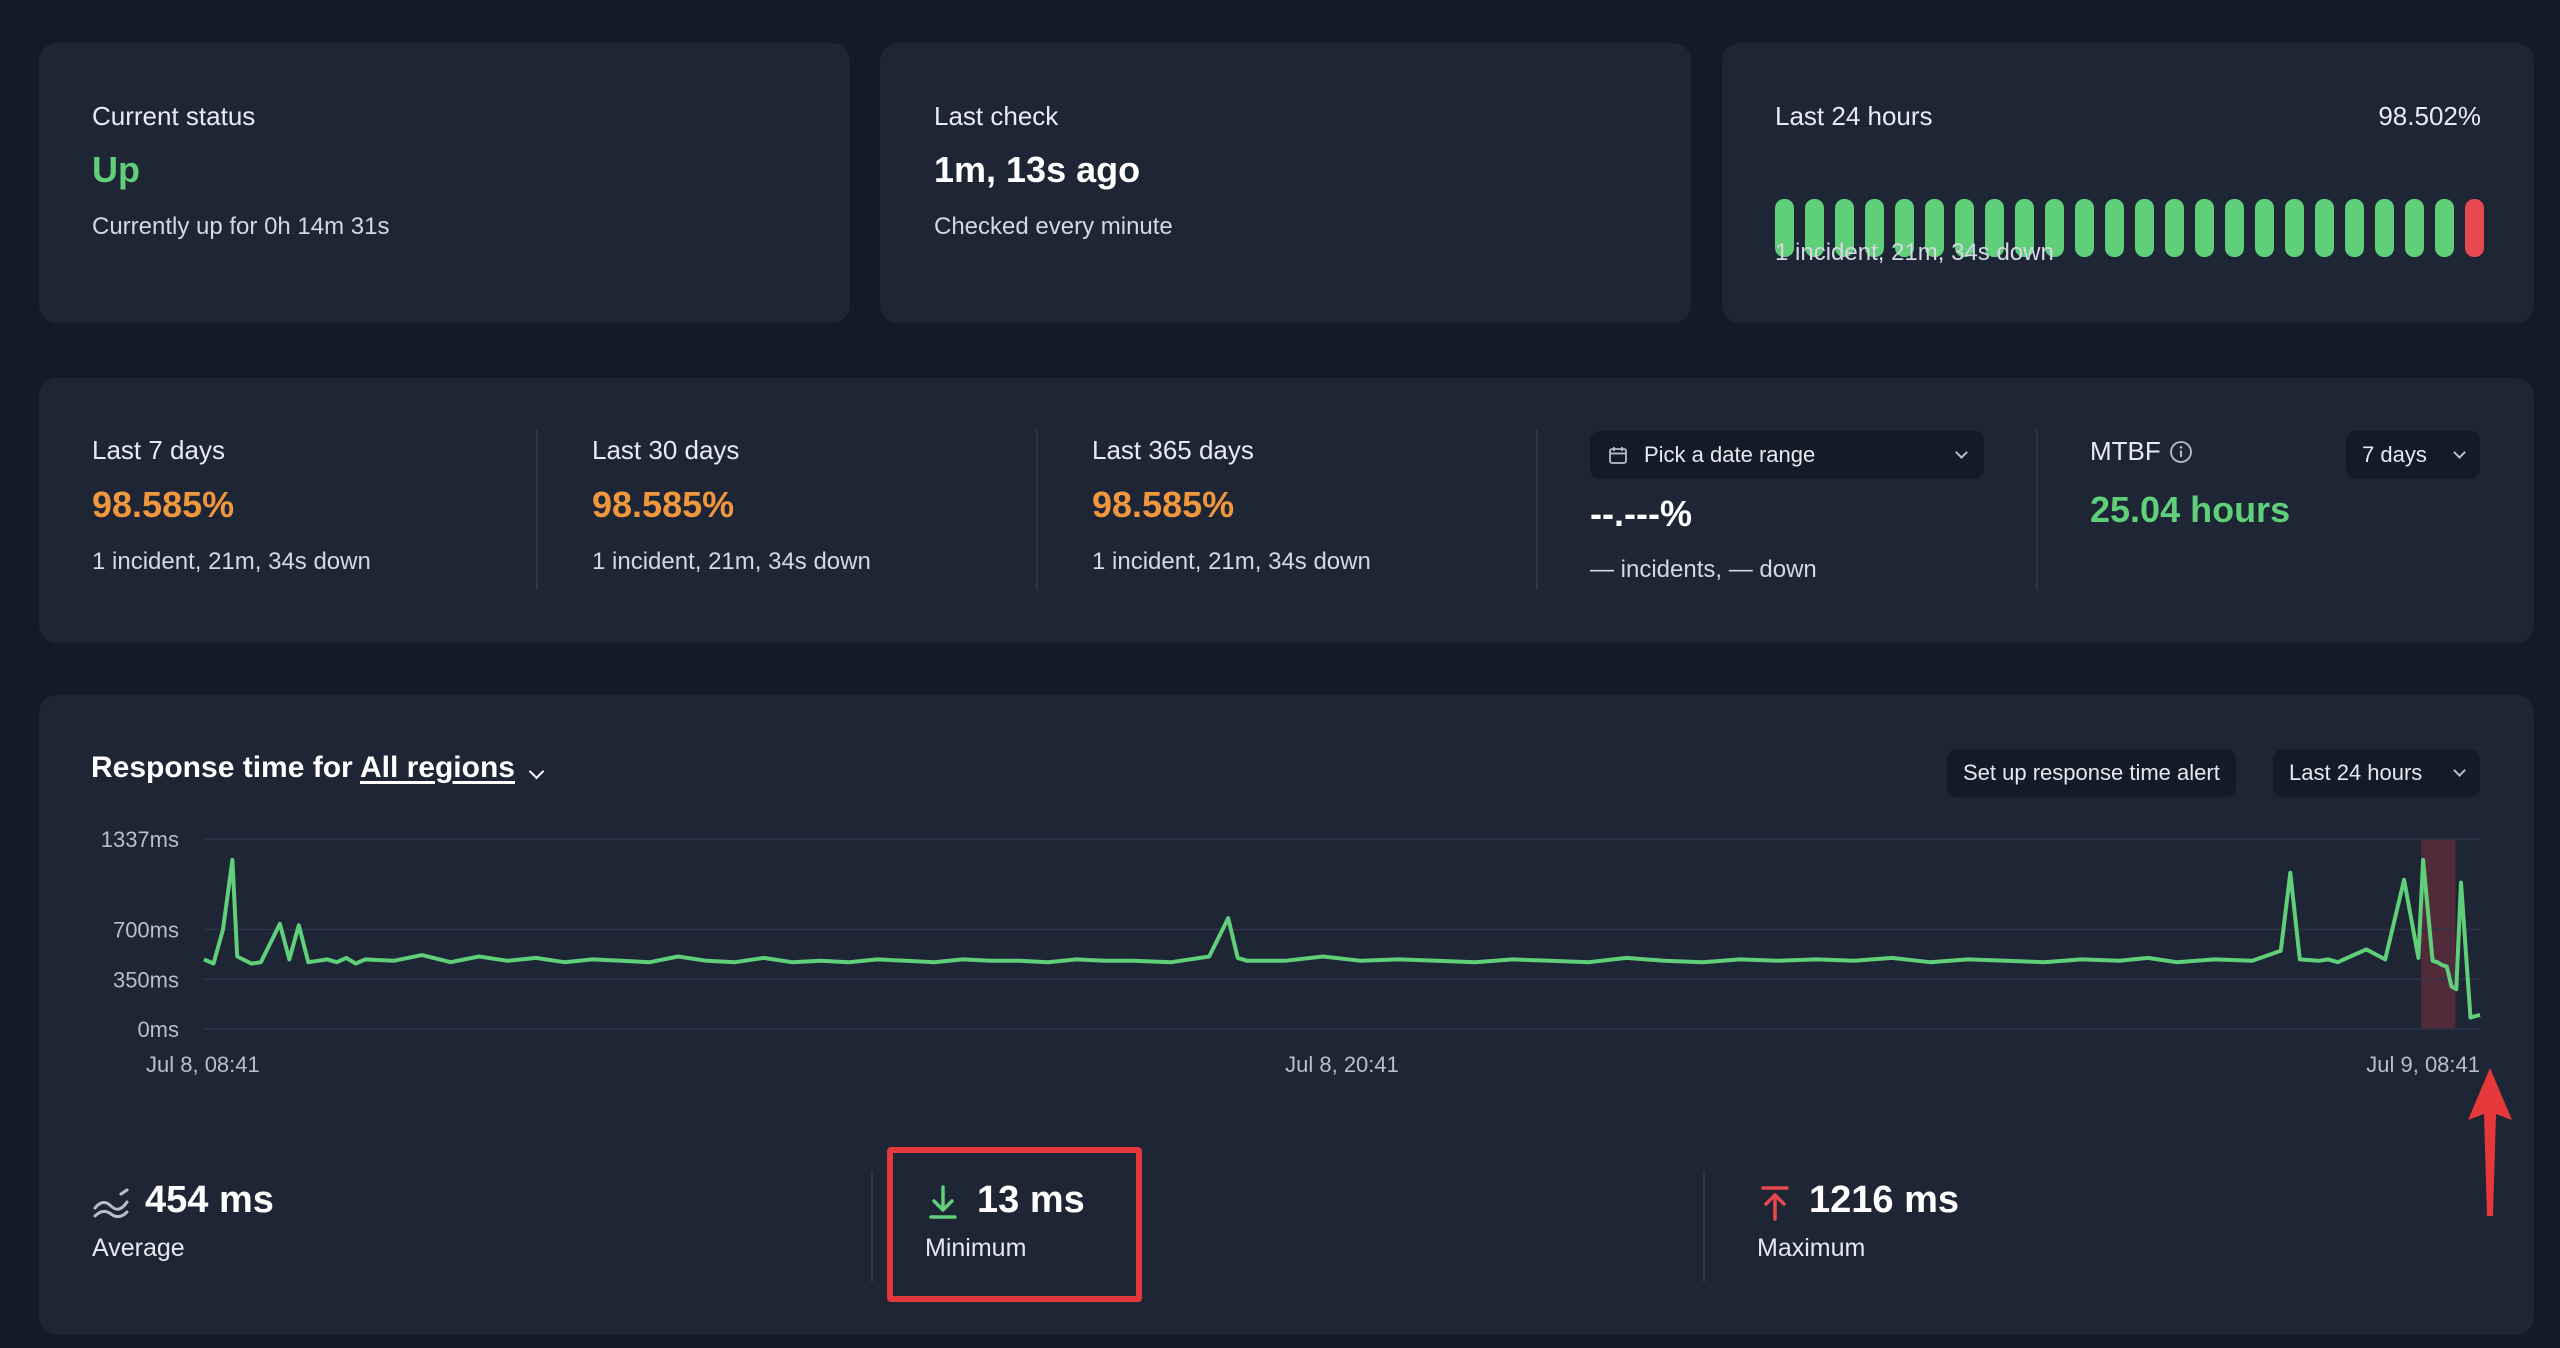 Image resolution: width=2560 pixels, height=1348 pixels. I want to click on date-range-label: Pick a date range, so click(1730, 454).